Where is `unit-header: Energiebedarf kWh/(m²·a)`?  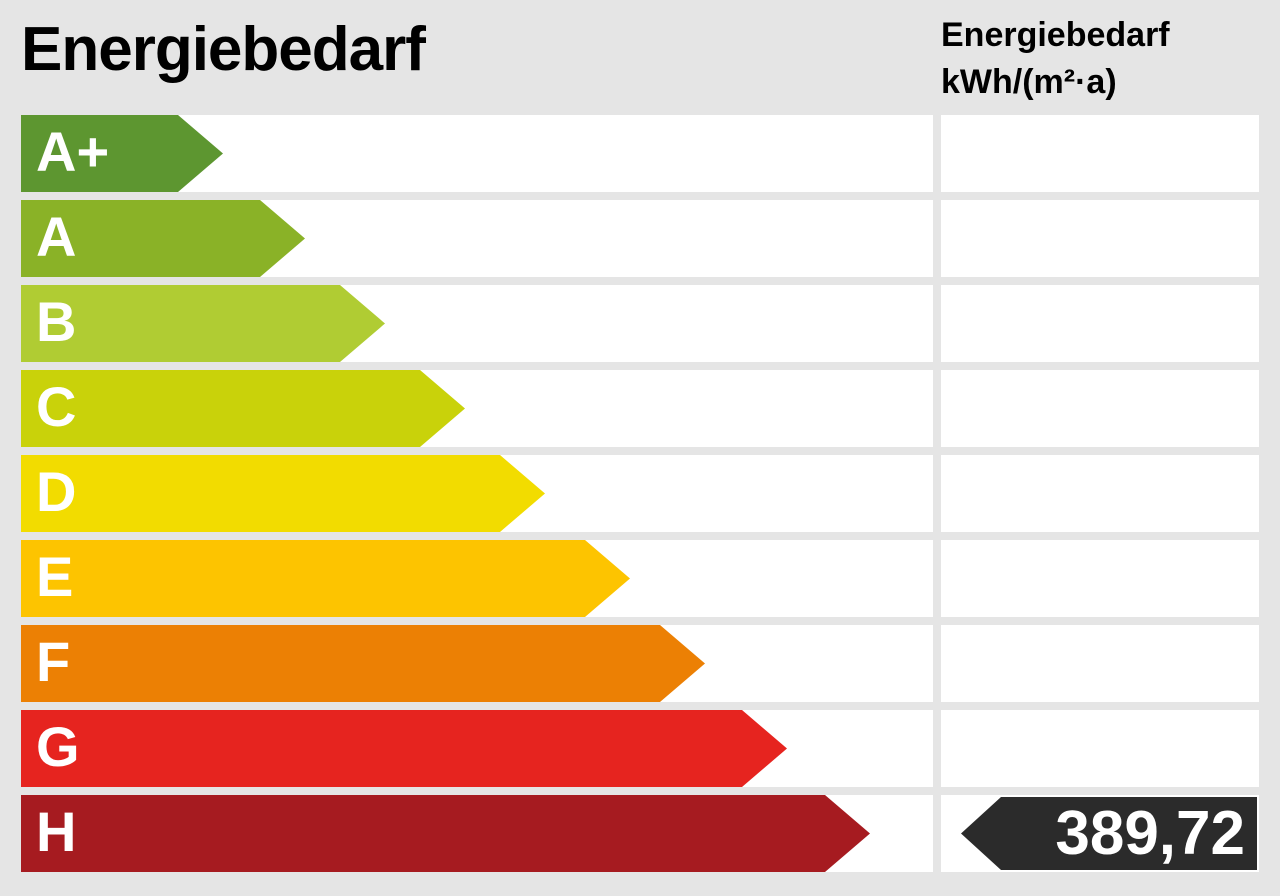
unit-header: Energiebedarf kWh/(m²·a) is located at coordinates (1055, 59).